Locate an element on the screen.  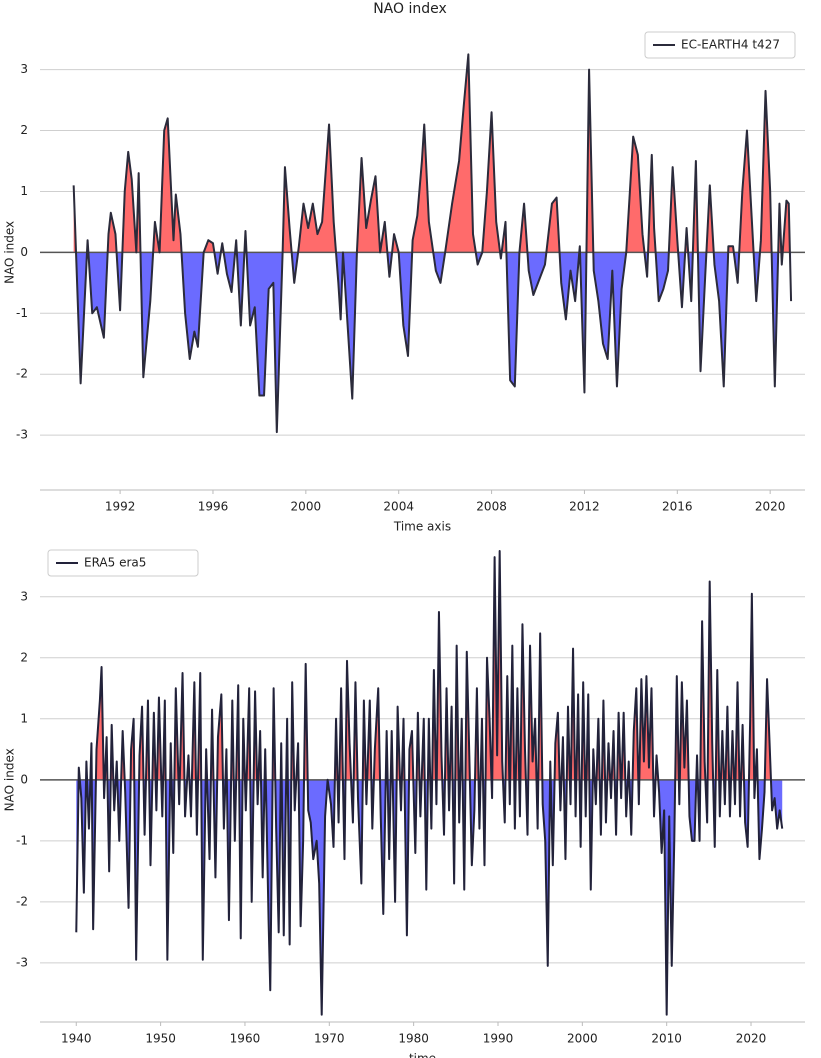
x-tick-label: 2008 is located at coordinates (491, 507).